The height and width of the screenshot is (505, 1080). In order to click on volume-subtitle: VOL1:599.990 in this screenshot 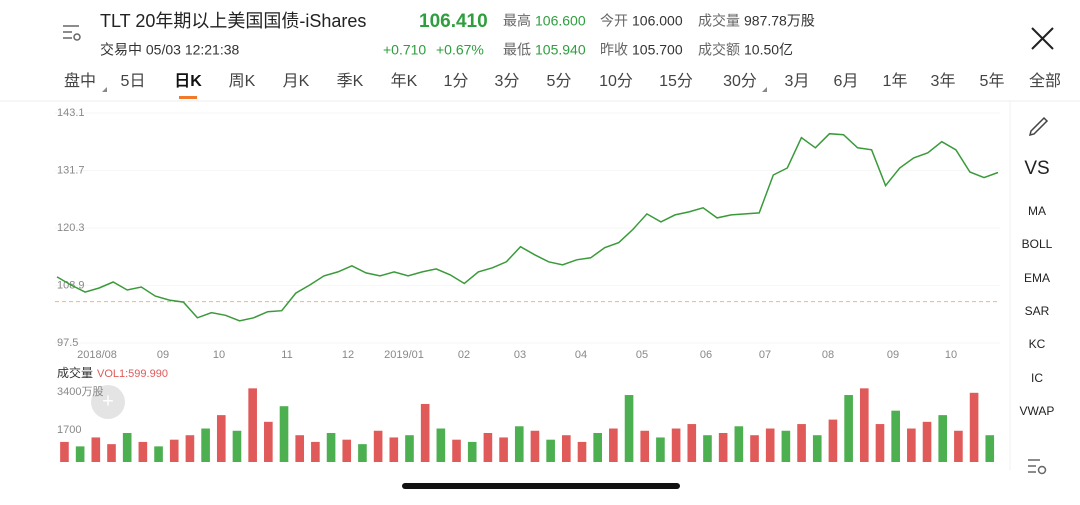, I will do `click(132, 374)`.